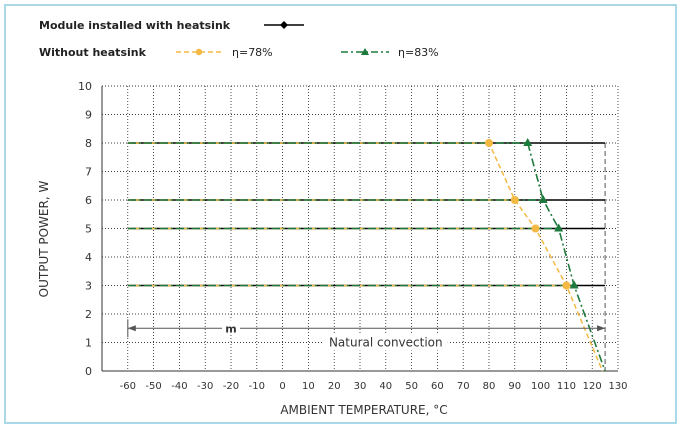 This screenshot has height=426, width=683. I want to click on x-tick-label: -60, so click(128, 386).